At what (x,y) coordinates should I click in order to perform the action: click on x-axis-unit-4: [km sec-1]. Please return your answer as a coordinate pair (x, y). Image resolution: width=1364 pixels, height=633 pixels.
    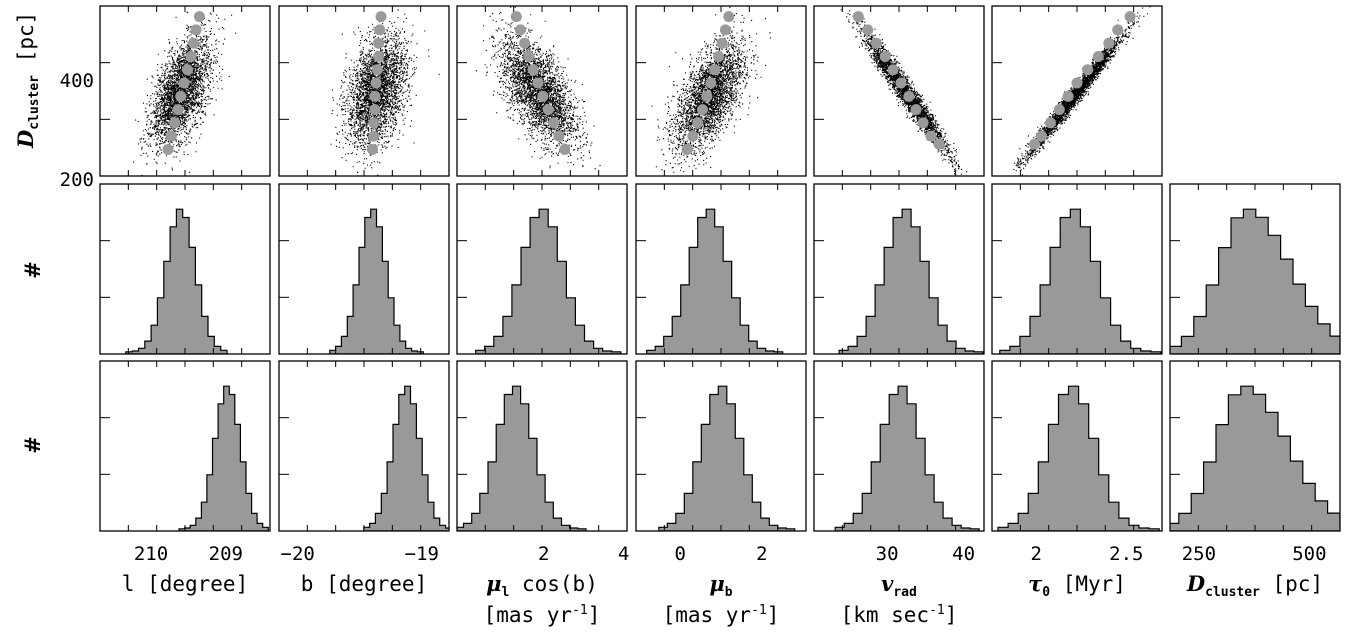
    Looking at the image, I should click on (899, 615).